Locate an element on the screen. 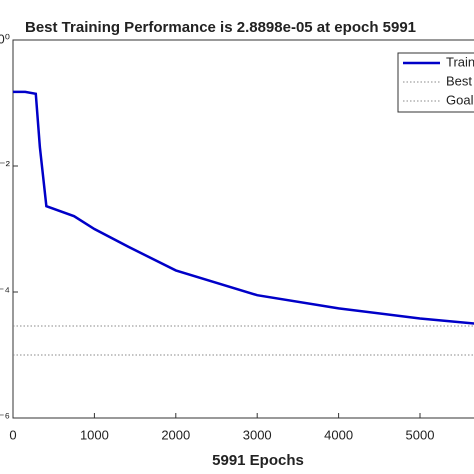 The width and height of the screenshot is (474, 474). y-tick-label: 10⁻⁶ is located at coordinates (5, 416).